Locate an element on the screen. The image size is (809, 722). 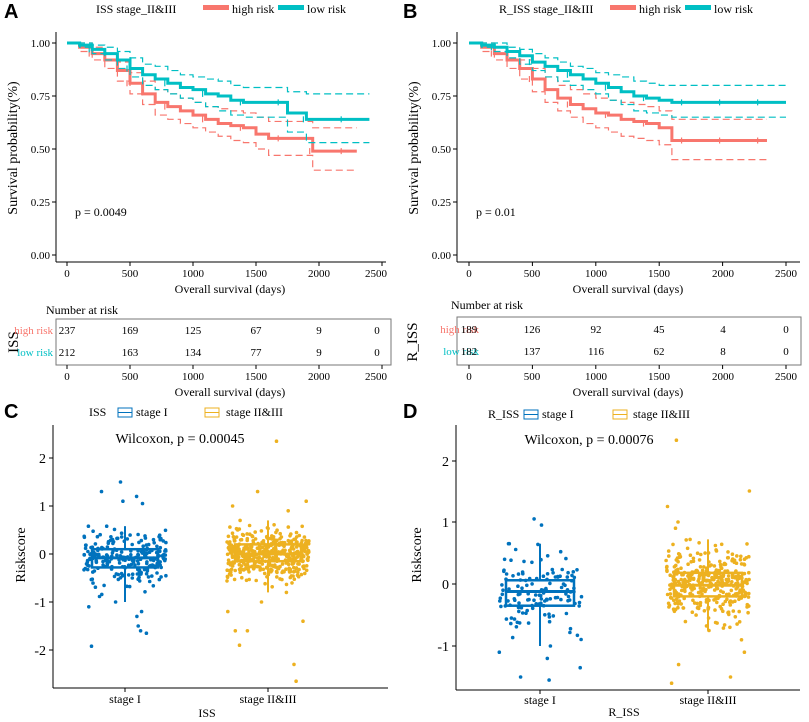
plot-title: Wilcoxon, p = 0.00076 is located at coordinates (588, 440).